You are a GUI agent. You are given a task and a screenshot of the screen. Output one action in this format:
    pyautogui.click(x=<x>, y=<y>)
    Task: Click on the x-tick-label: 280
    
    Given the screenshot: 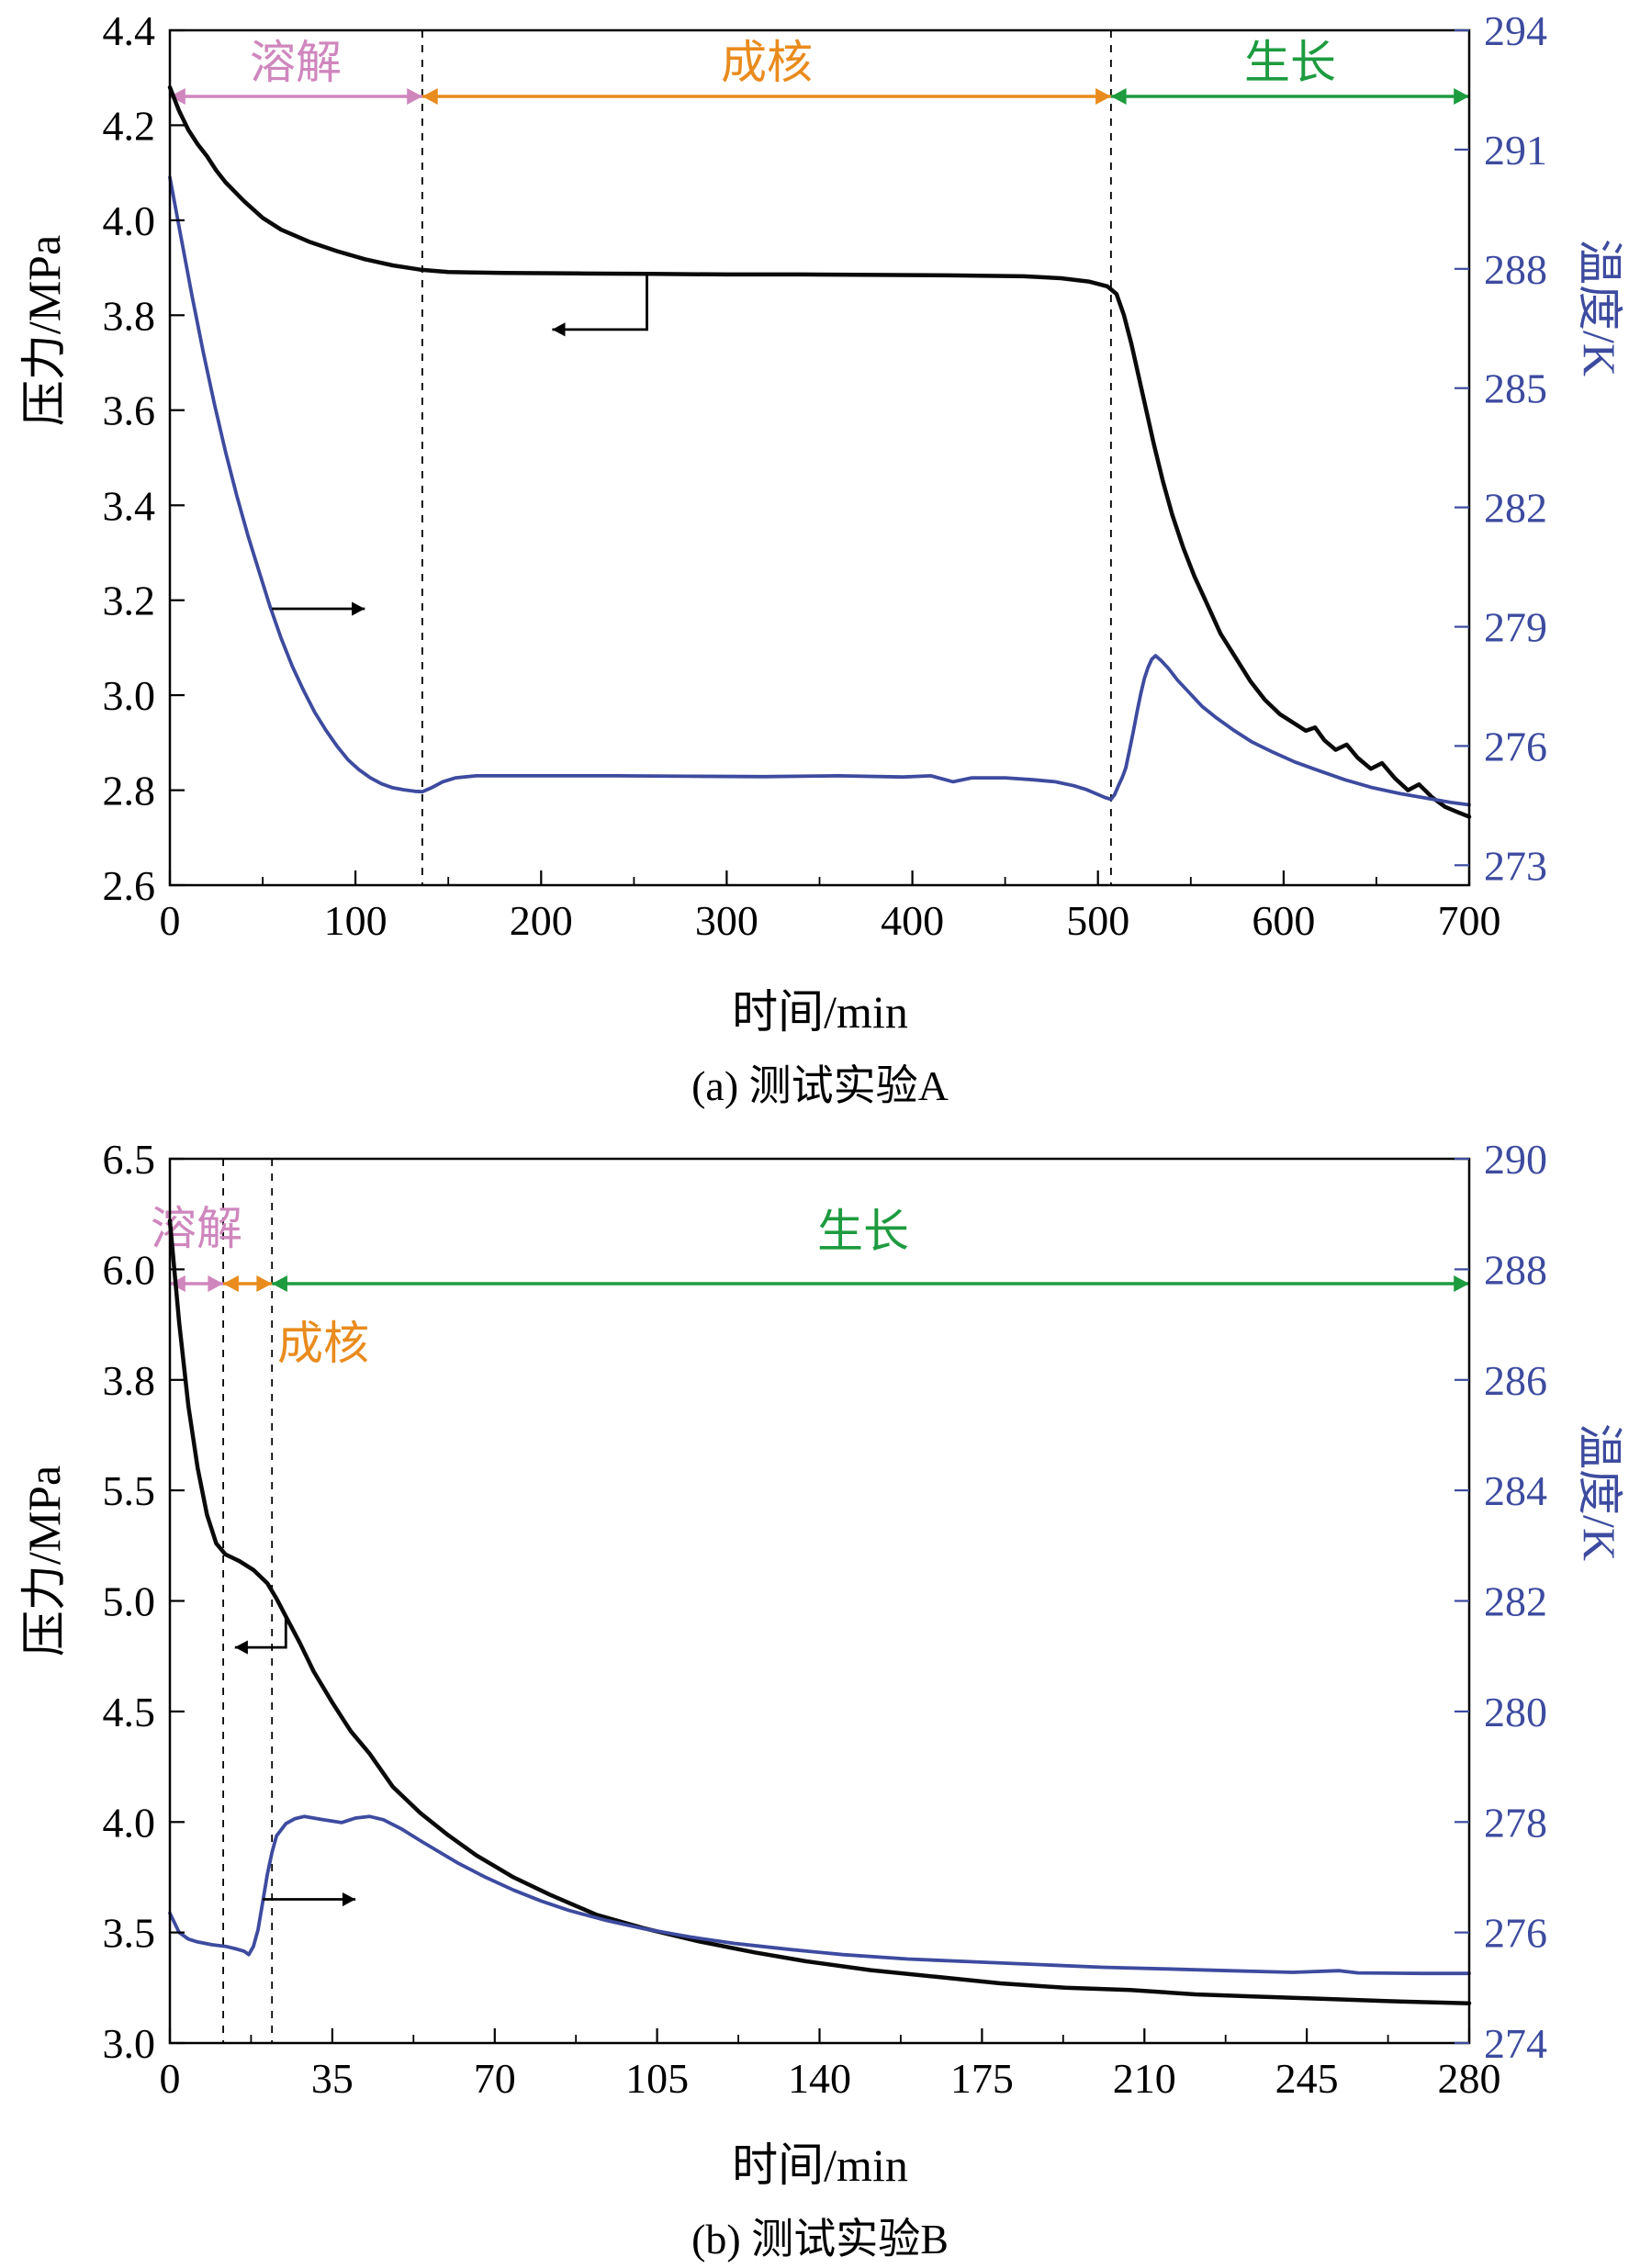 What is the action you would take?
    pyautogui.click(x=1469, y=2079)
    